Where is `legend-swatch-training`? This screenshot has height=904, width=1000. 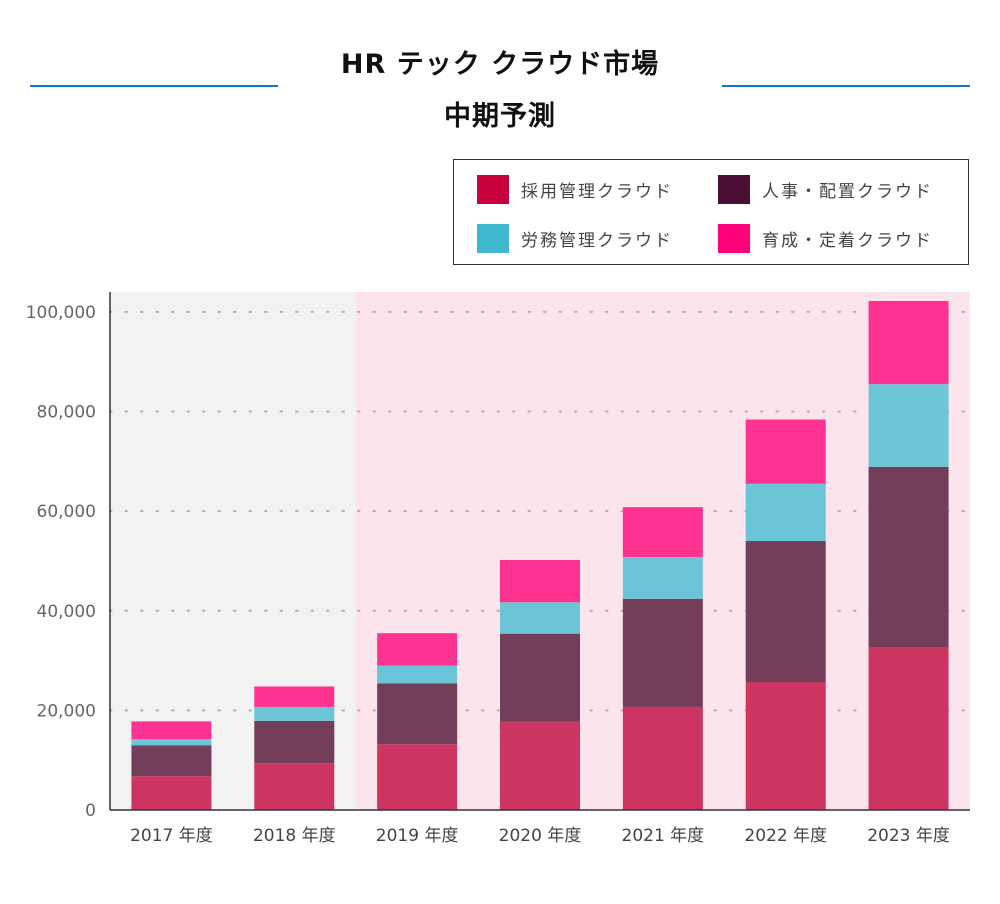
legend-swatch-training is located at coordinates (734, 238).